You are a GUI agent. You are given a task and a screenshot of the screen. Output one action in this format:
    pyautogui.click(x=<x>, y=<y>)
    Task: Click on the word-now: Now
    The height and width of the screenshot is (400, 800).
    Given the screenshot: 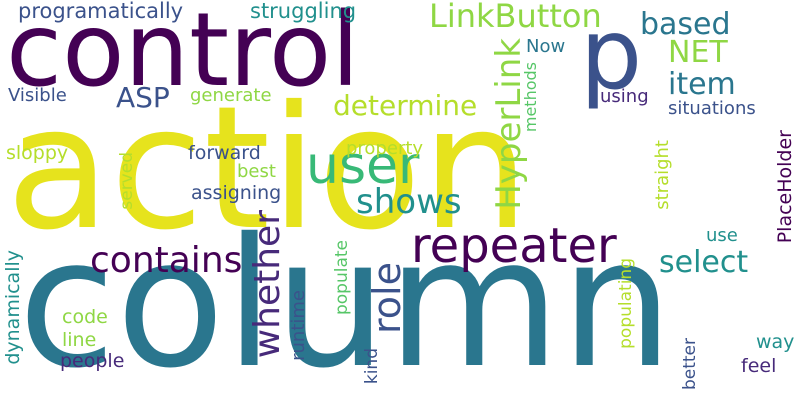 What is the action you would take?
    pyautogui.click(x=546, y=46)
    